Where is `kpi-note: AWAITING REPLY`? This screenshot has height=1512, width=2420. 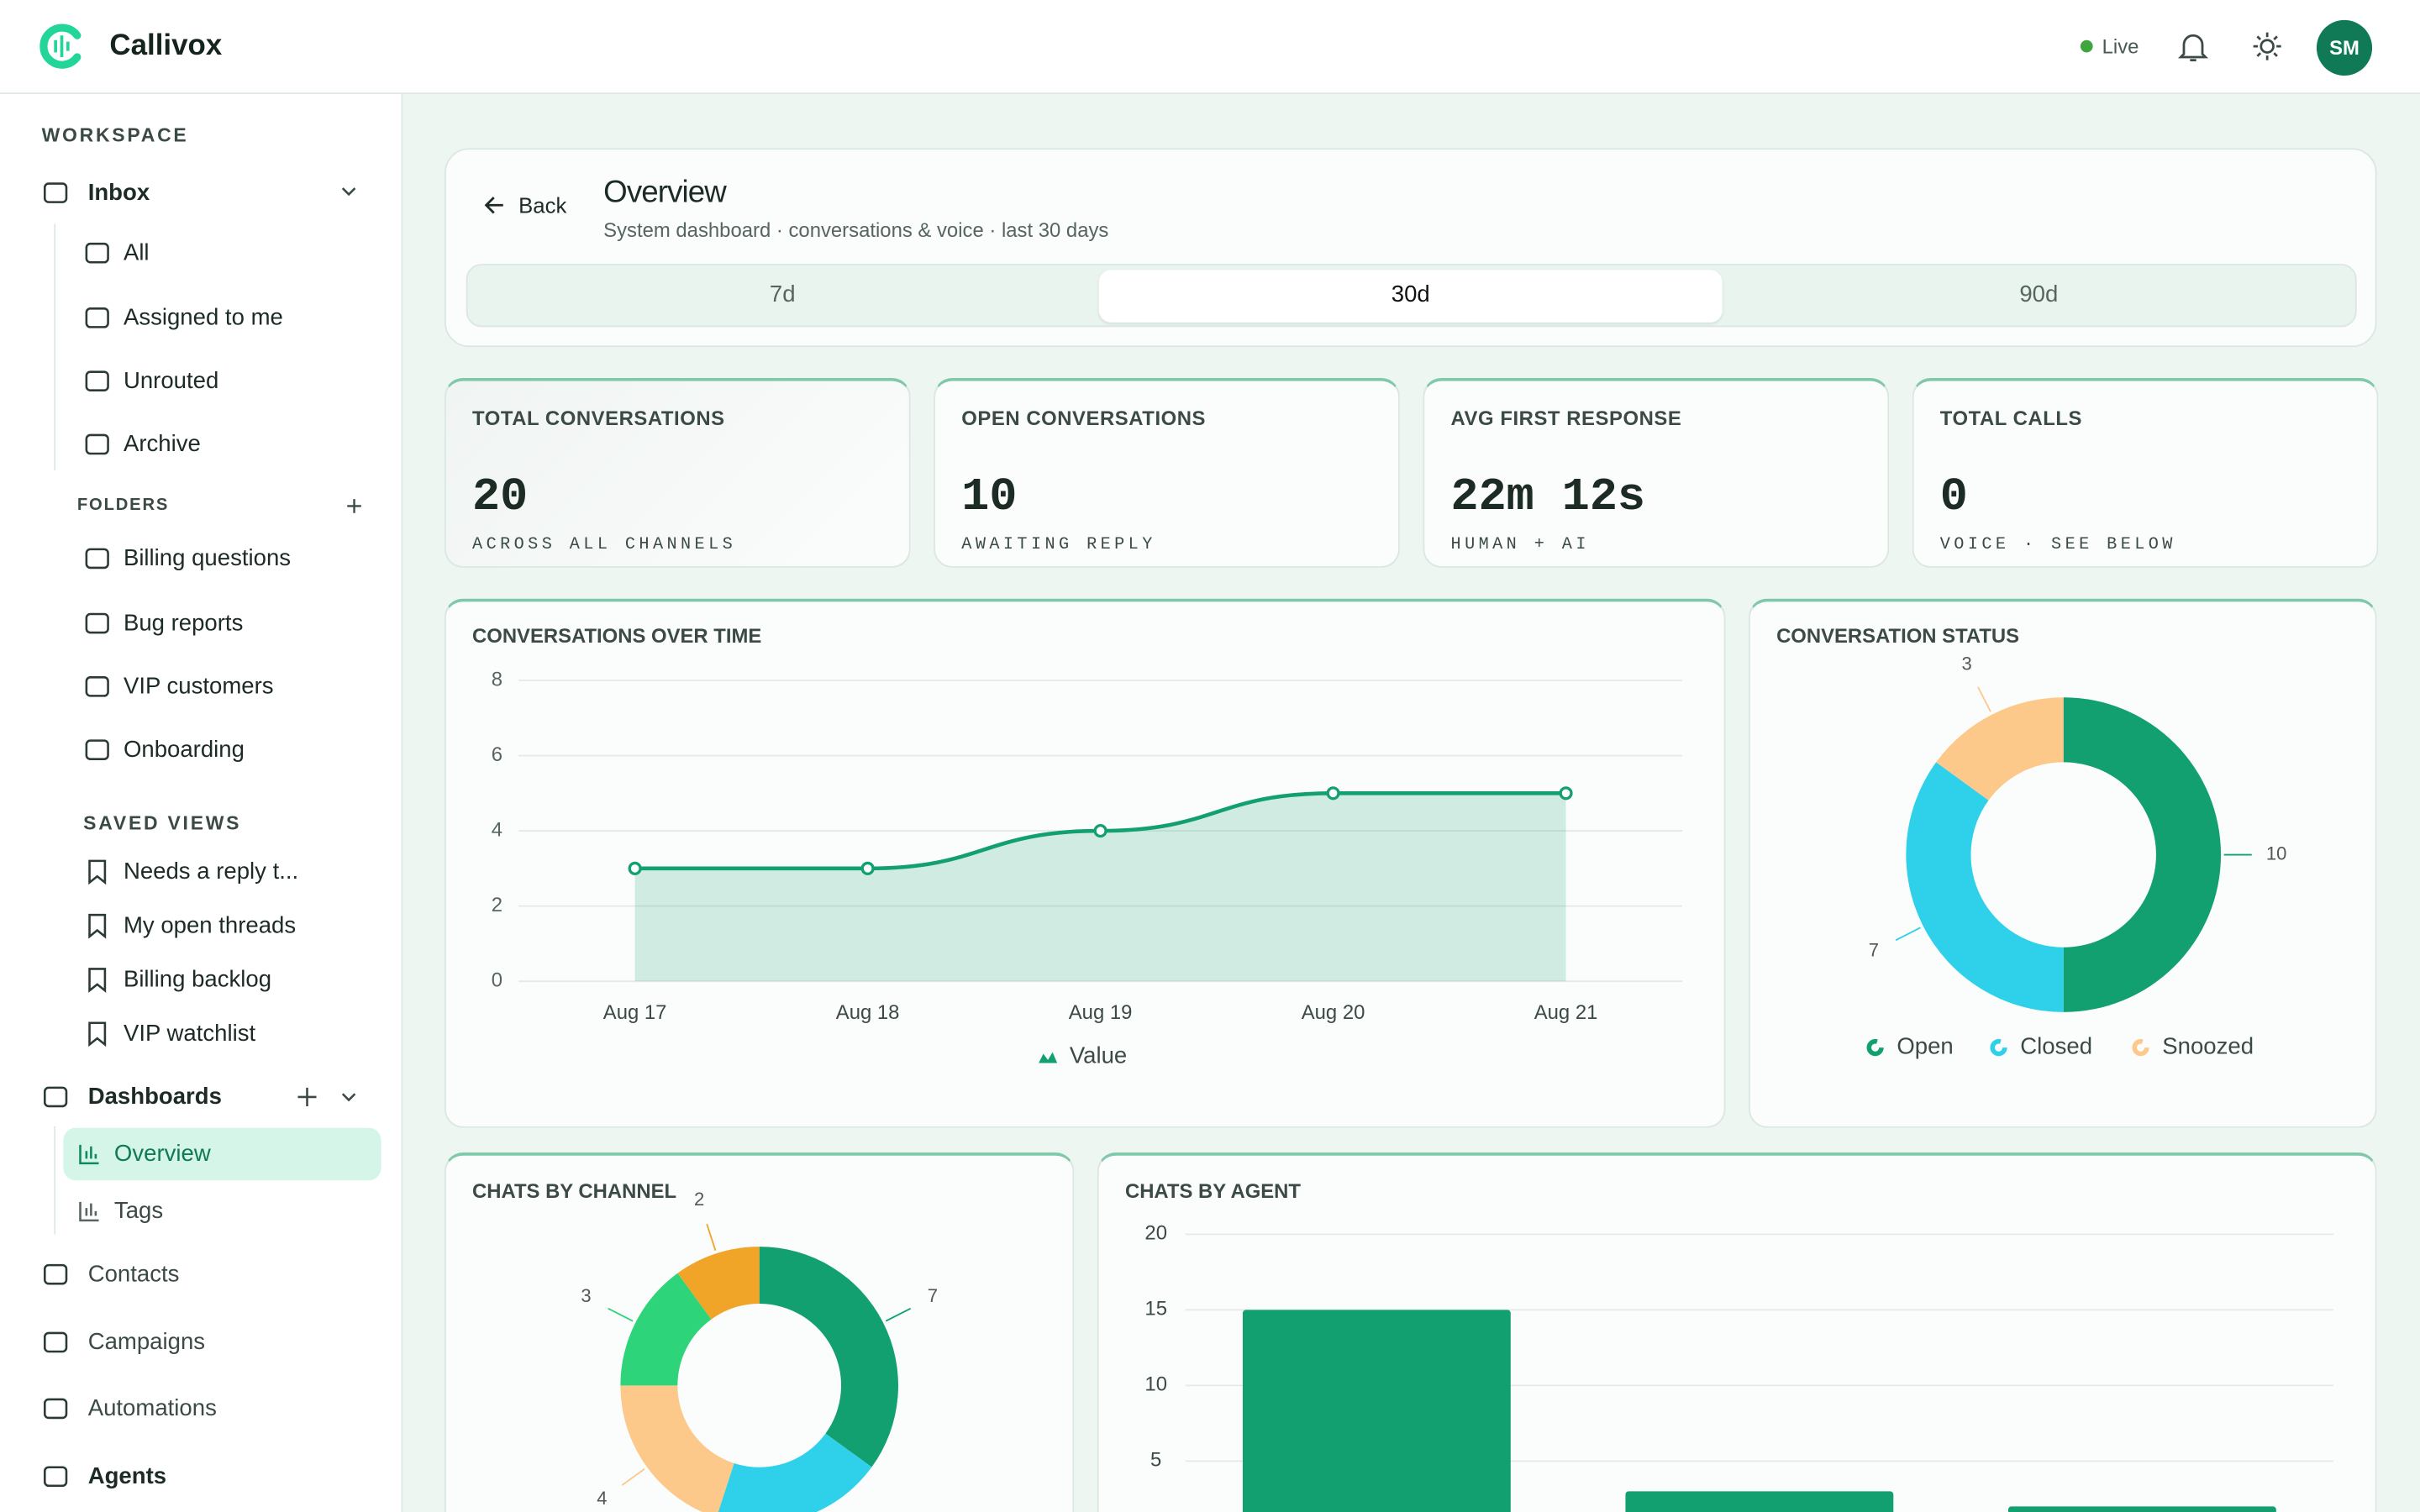
kpi-note: AWAITING REPLY is located at coordinates (1058, 545).